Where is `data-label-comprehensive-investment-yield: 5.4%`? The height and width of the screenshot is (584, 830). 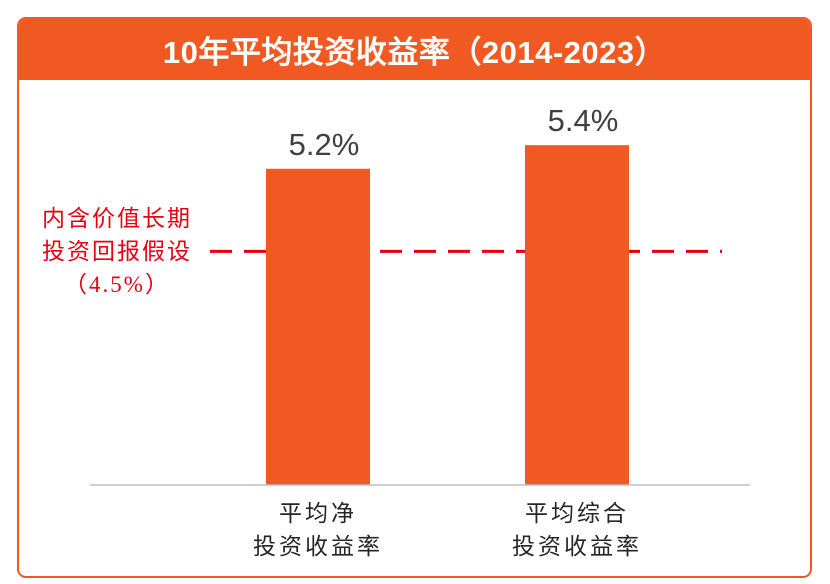
data-label-comprehensive-investment-yield: 5.4% is located at coordinates (583, 121).